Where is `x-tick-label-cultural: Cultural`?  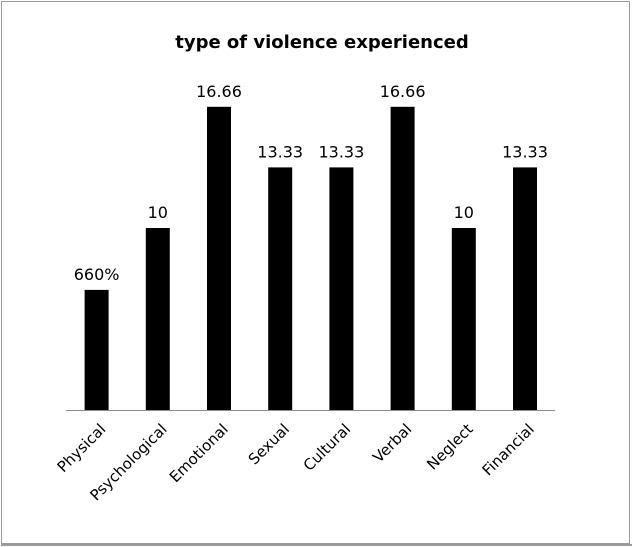 x-tick-label-cultural: Cultural is located at coordinates (327, 447).